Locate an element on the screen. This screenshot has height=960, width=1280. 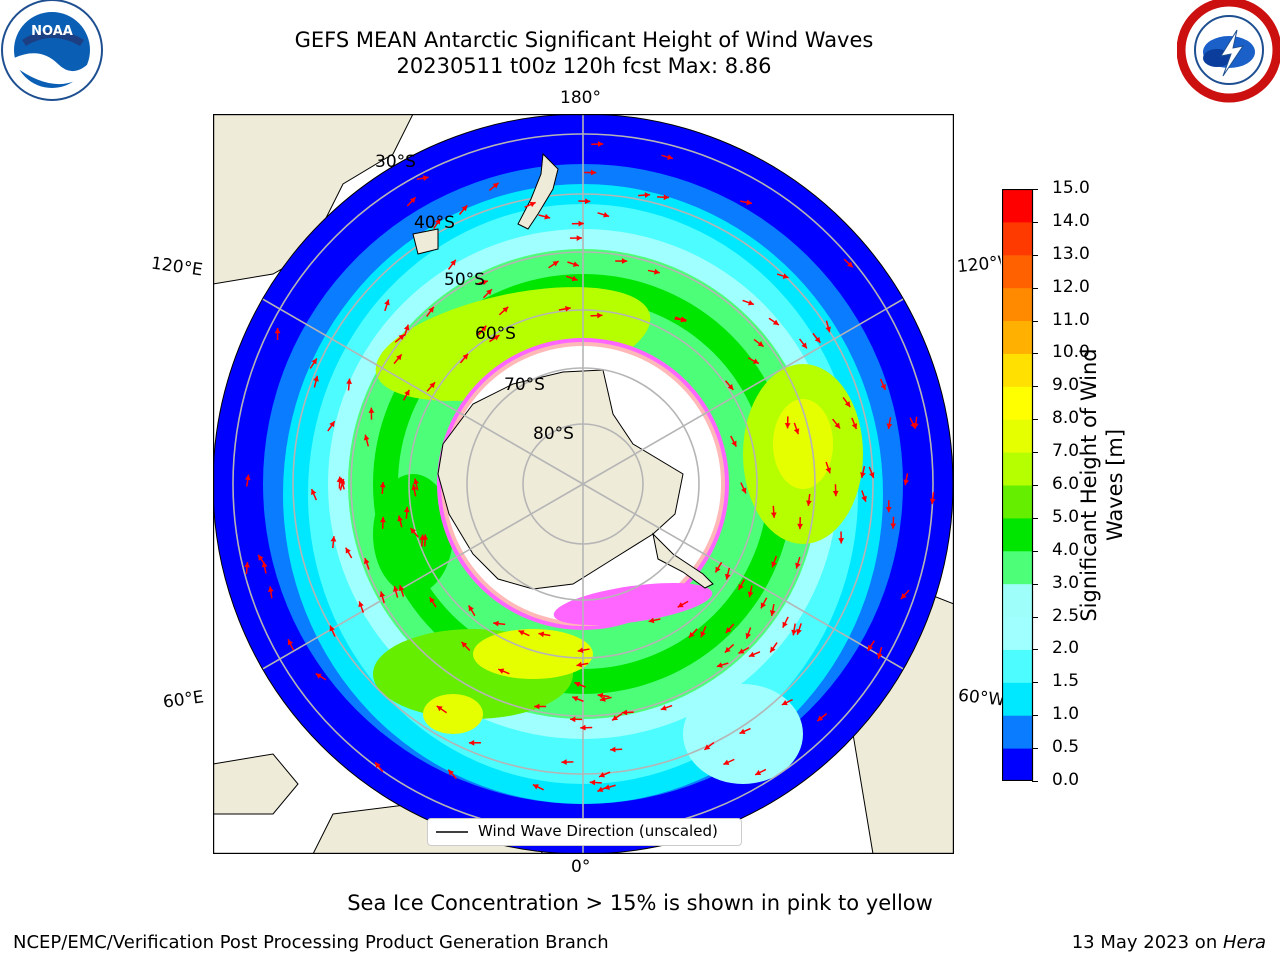
lat-label-50s: 50°S is located at coordinates (464, 280).